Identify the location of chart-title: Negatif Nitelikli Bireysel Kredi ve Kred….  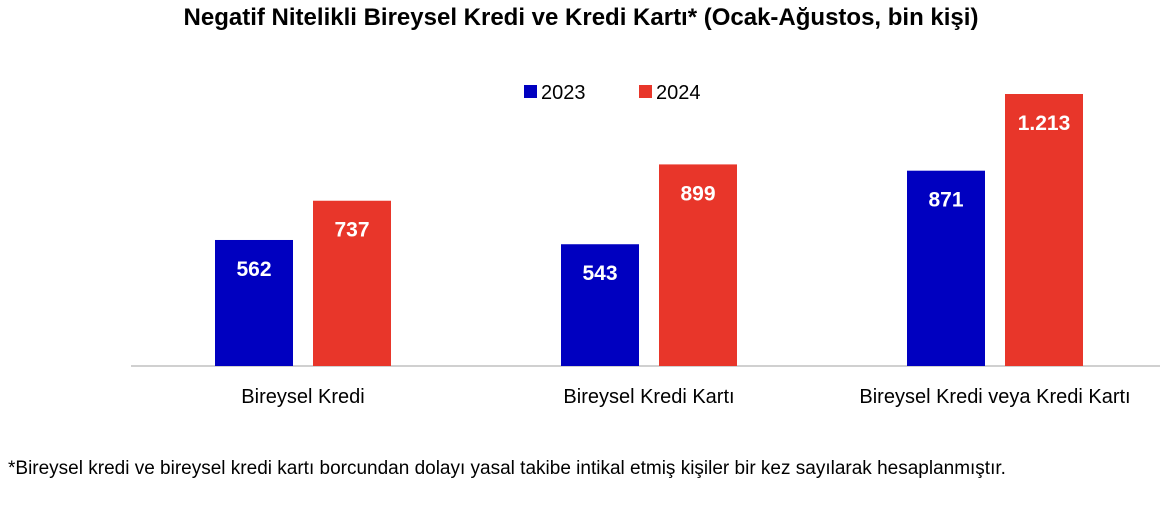
(581, 17).